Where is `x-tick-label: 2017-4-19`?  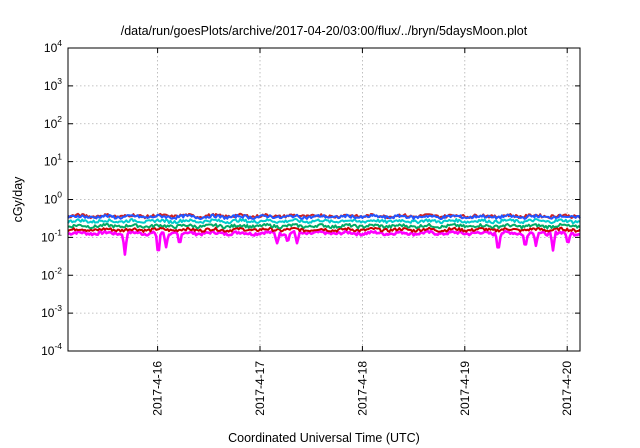 x-tick-label: 2017-4-19 is located at coordinates (465, 388).